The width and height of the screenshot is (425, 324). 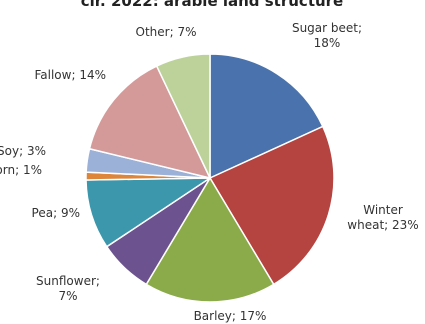 What do you see at coordinates (210, 239) in the screenshot?
I see `slice-barley` at bounding box center [210, 239].